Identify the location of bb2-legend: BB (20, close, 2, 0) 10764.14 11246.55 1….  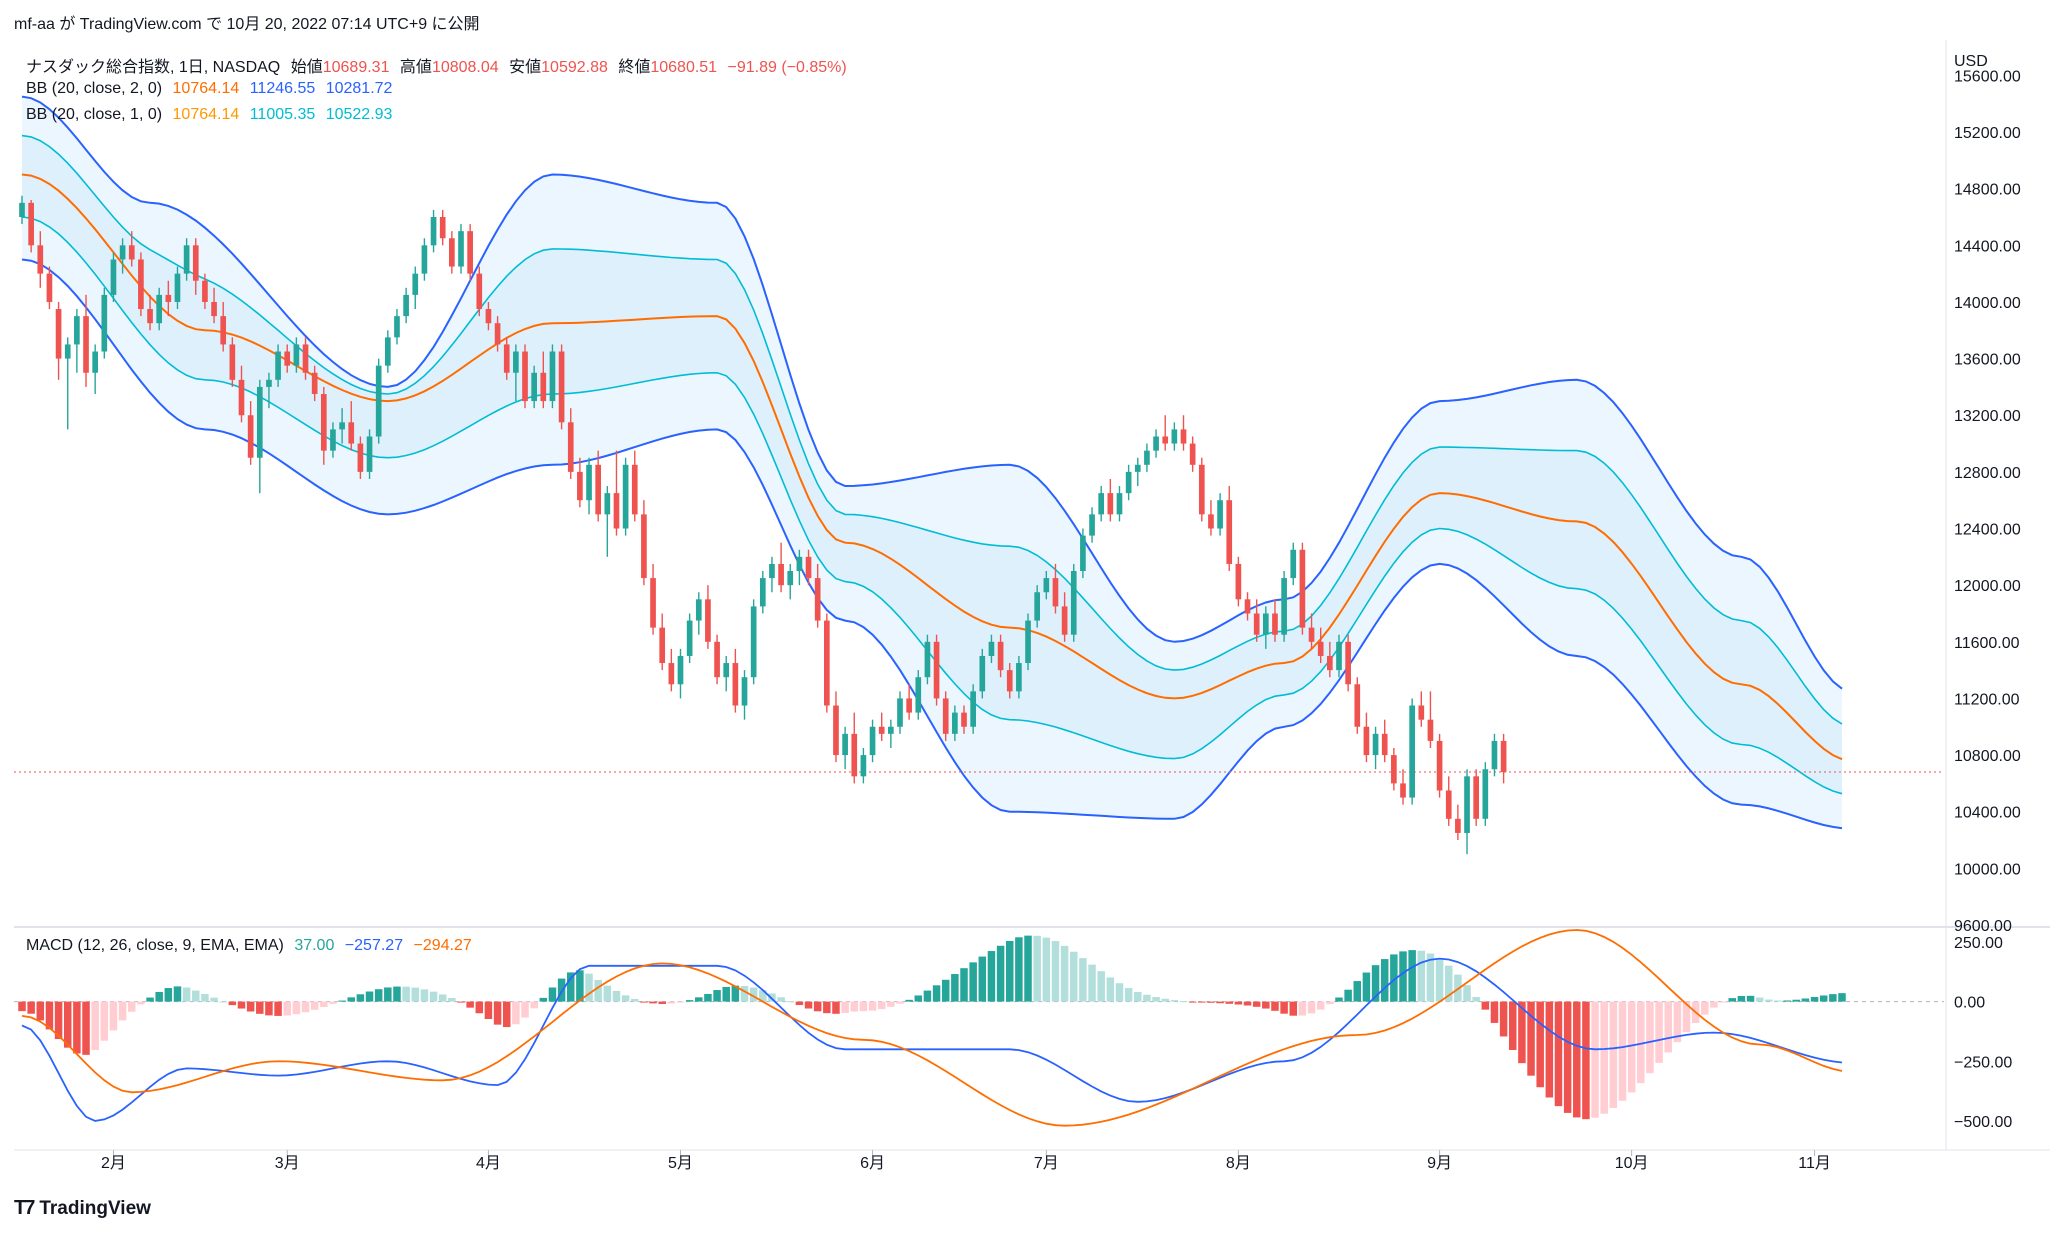
(212, 89).